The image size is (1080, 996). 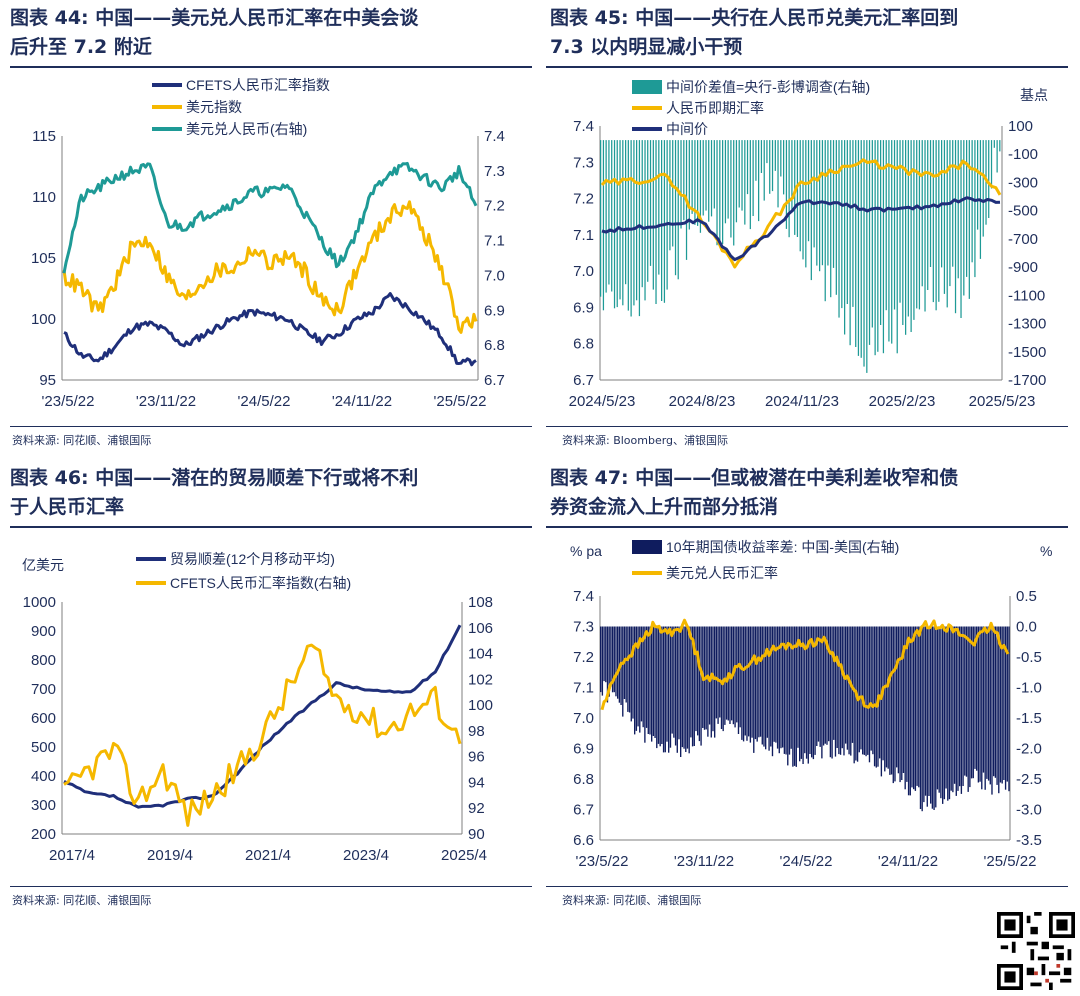 I want to click on y-tick-left: 400, so click(x=43, y=776).